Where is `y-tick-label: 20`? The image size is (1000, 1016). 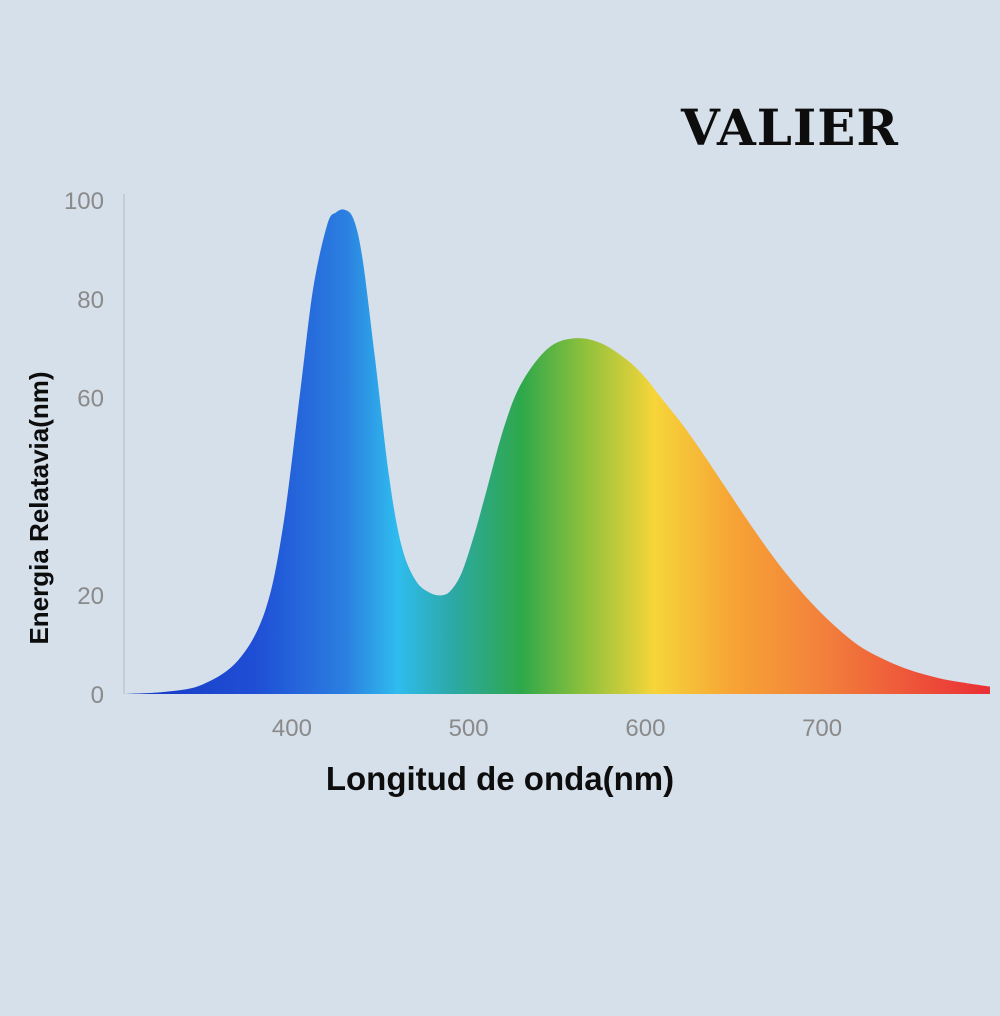 y-tick-label: 20 is located at coordinates (90, 596).